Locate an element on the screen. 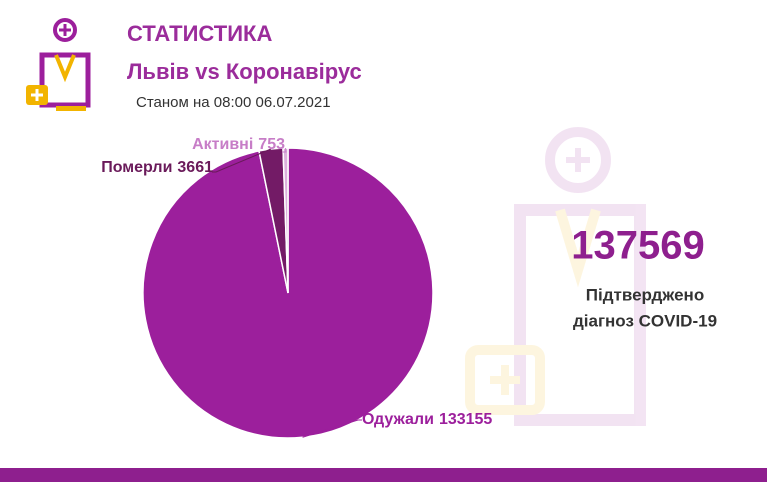  subtitle: Львів vs Коронавірус is located at coordinates (244, 71).